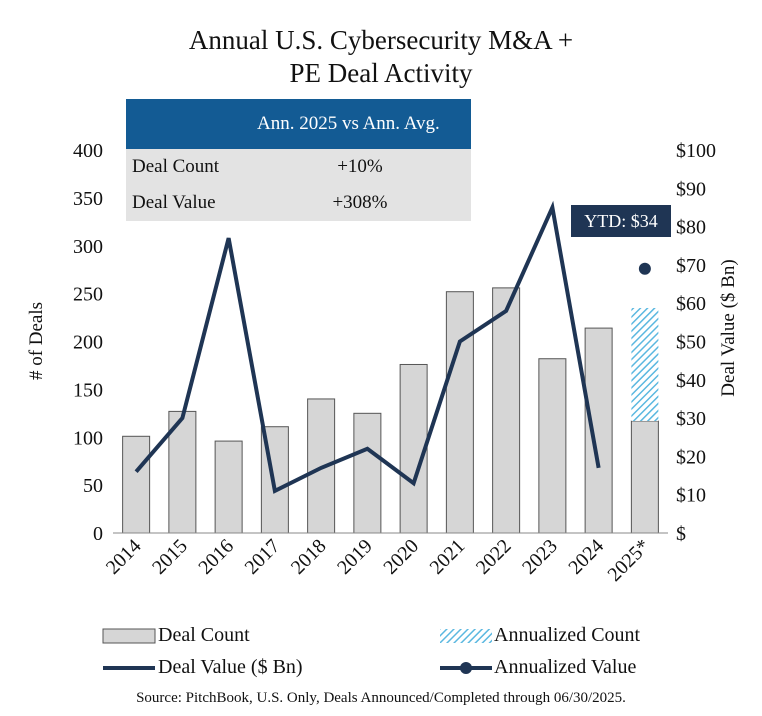  What do you see at coordinates (230, 667) in the screenshot?
I see `legend-deal-value-label: Deal Value ($ Bn)` at bounding box center [230, 667].